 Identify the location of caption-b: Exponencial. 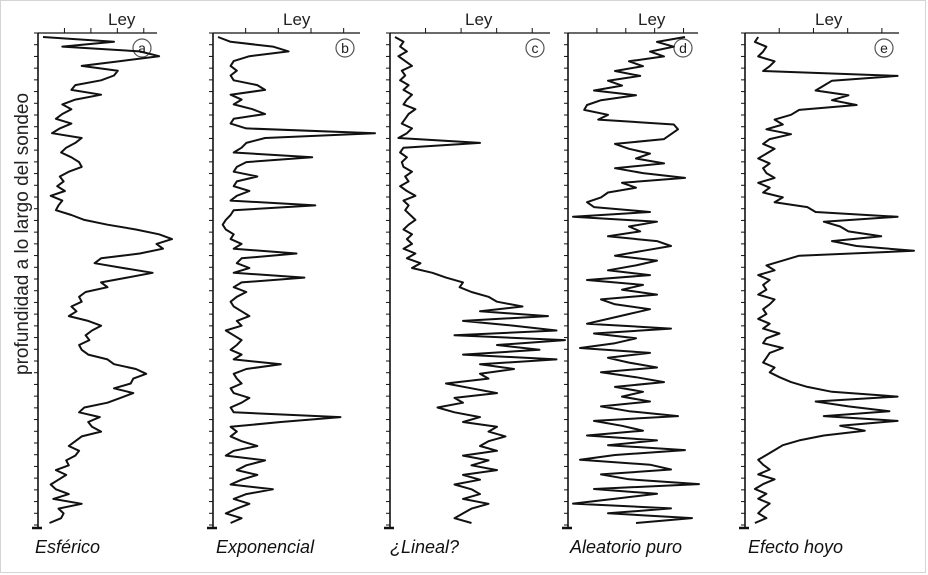
(265, 547).